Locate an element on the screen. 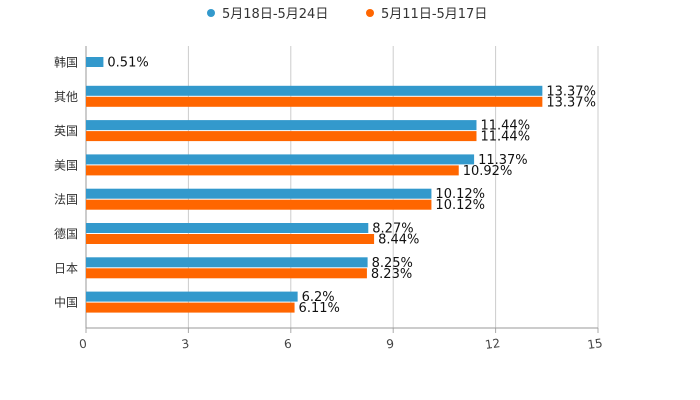 The width and height of the screenshot is (700, 400). x-tick-label: 15 is located at coordinates (594, 344).